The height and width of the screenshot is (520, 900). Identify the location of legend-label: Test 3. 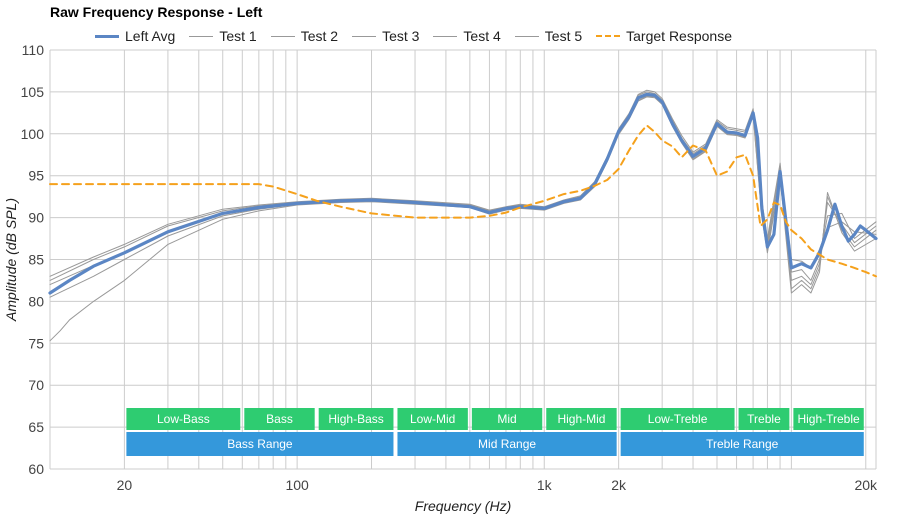
(401, 36).